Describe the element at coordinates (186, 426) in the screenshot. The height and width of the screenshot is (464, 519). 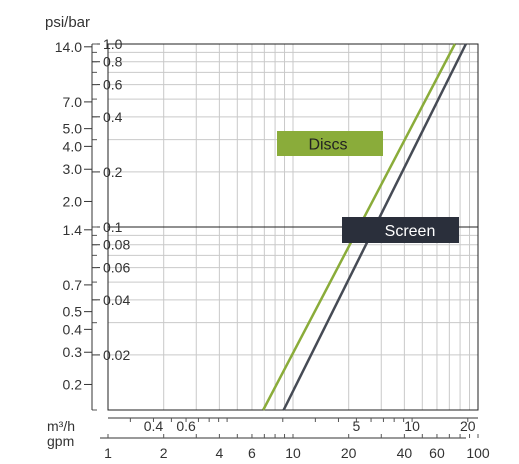
I see `m3h-tick-label: 0.6` at that location.